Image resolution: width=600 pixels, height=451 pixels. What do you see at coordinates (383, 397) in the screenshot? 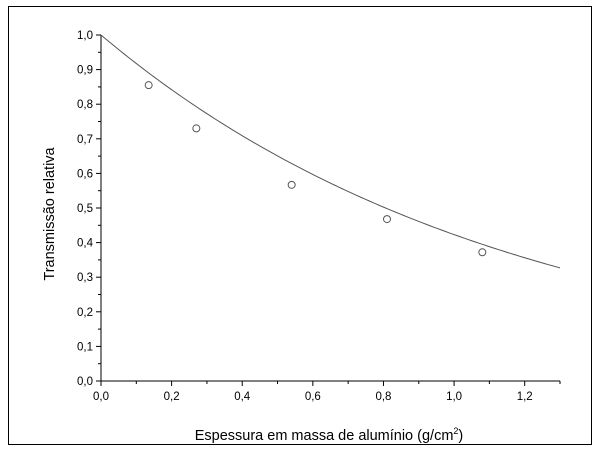
I see `x-tick-label: 0,8` at bounding box center [383, 397].